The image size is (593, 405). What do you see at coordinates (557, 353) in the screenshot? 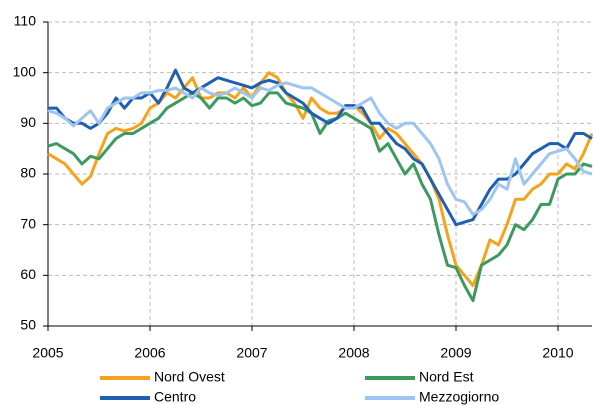
I see `x-tick-label: 2010` at bounding box center [557, 353].